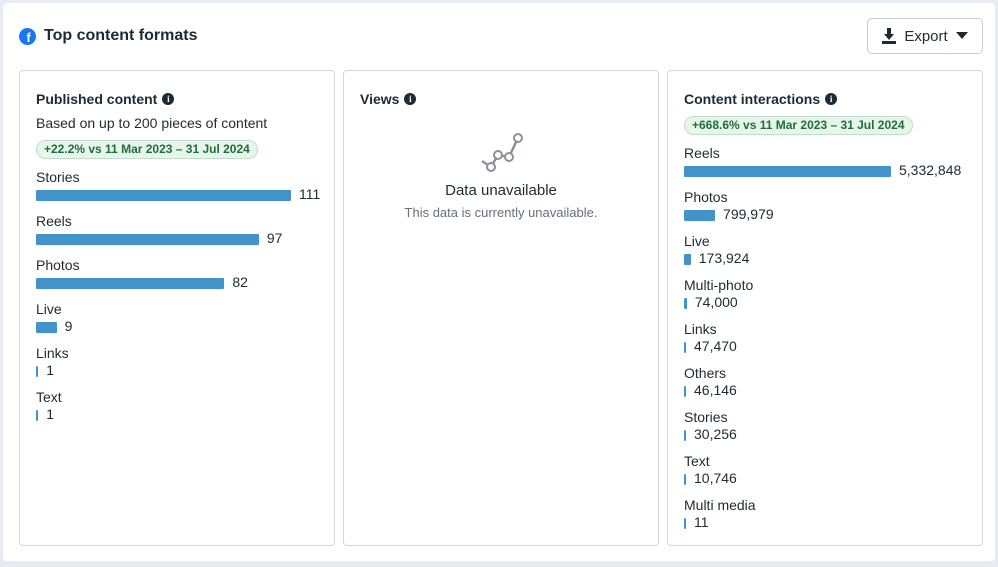 This screenshot has height=567, width=998. What do you see at coordinates (889, 36) in the screenshot?
I see `download-icon` at bounding box center [889, 36].